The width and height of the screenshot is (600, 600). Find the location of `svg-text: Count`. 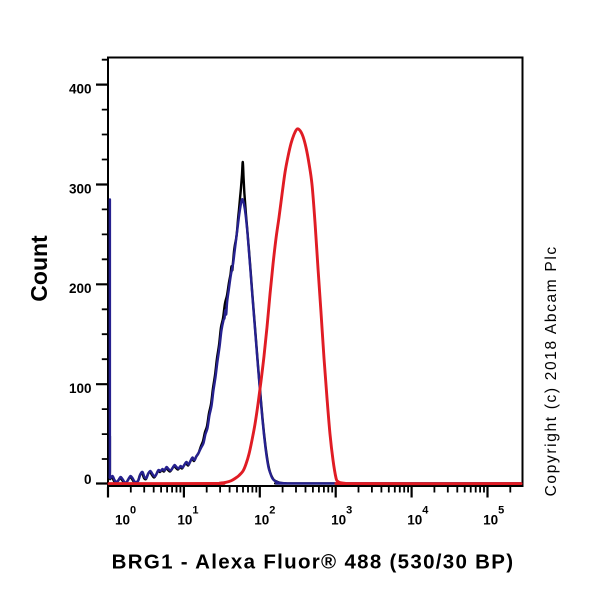

svg-text: Count is located at coordinates (39, 268).